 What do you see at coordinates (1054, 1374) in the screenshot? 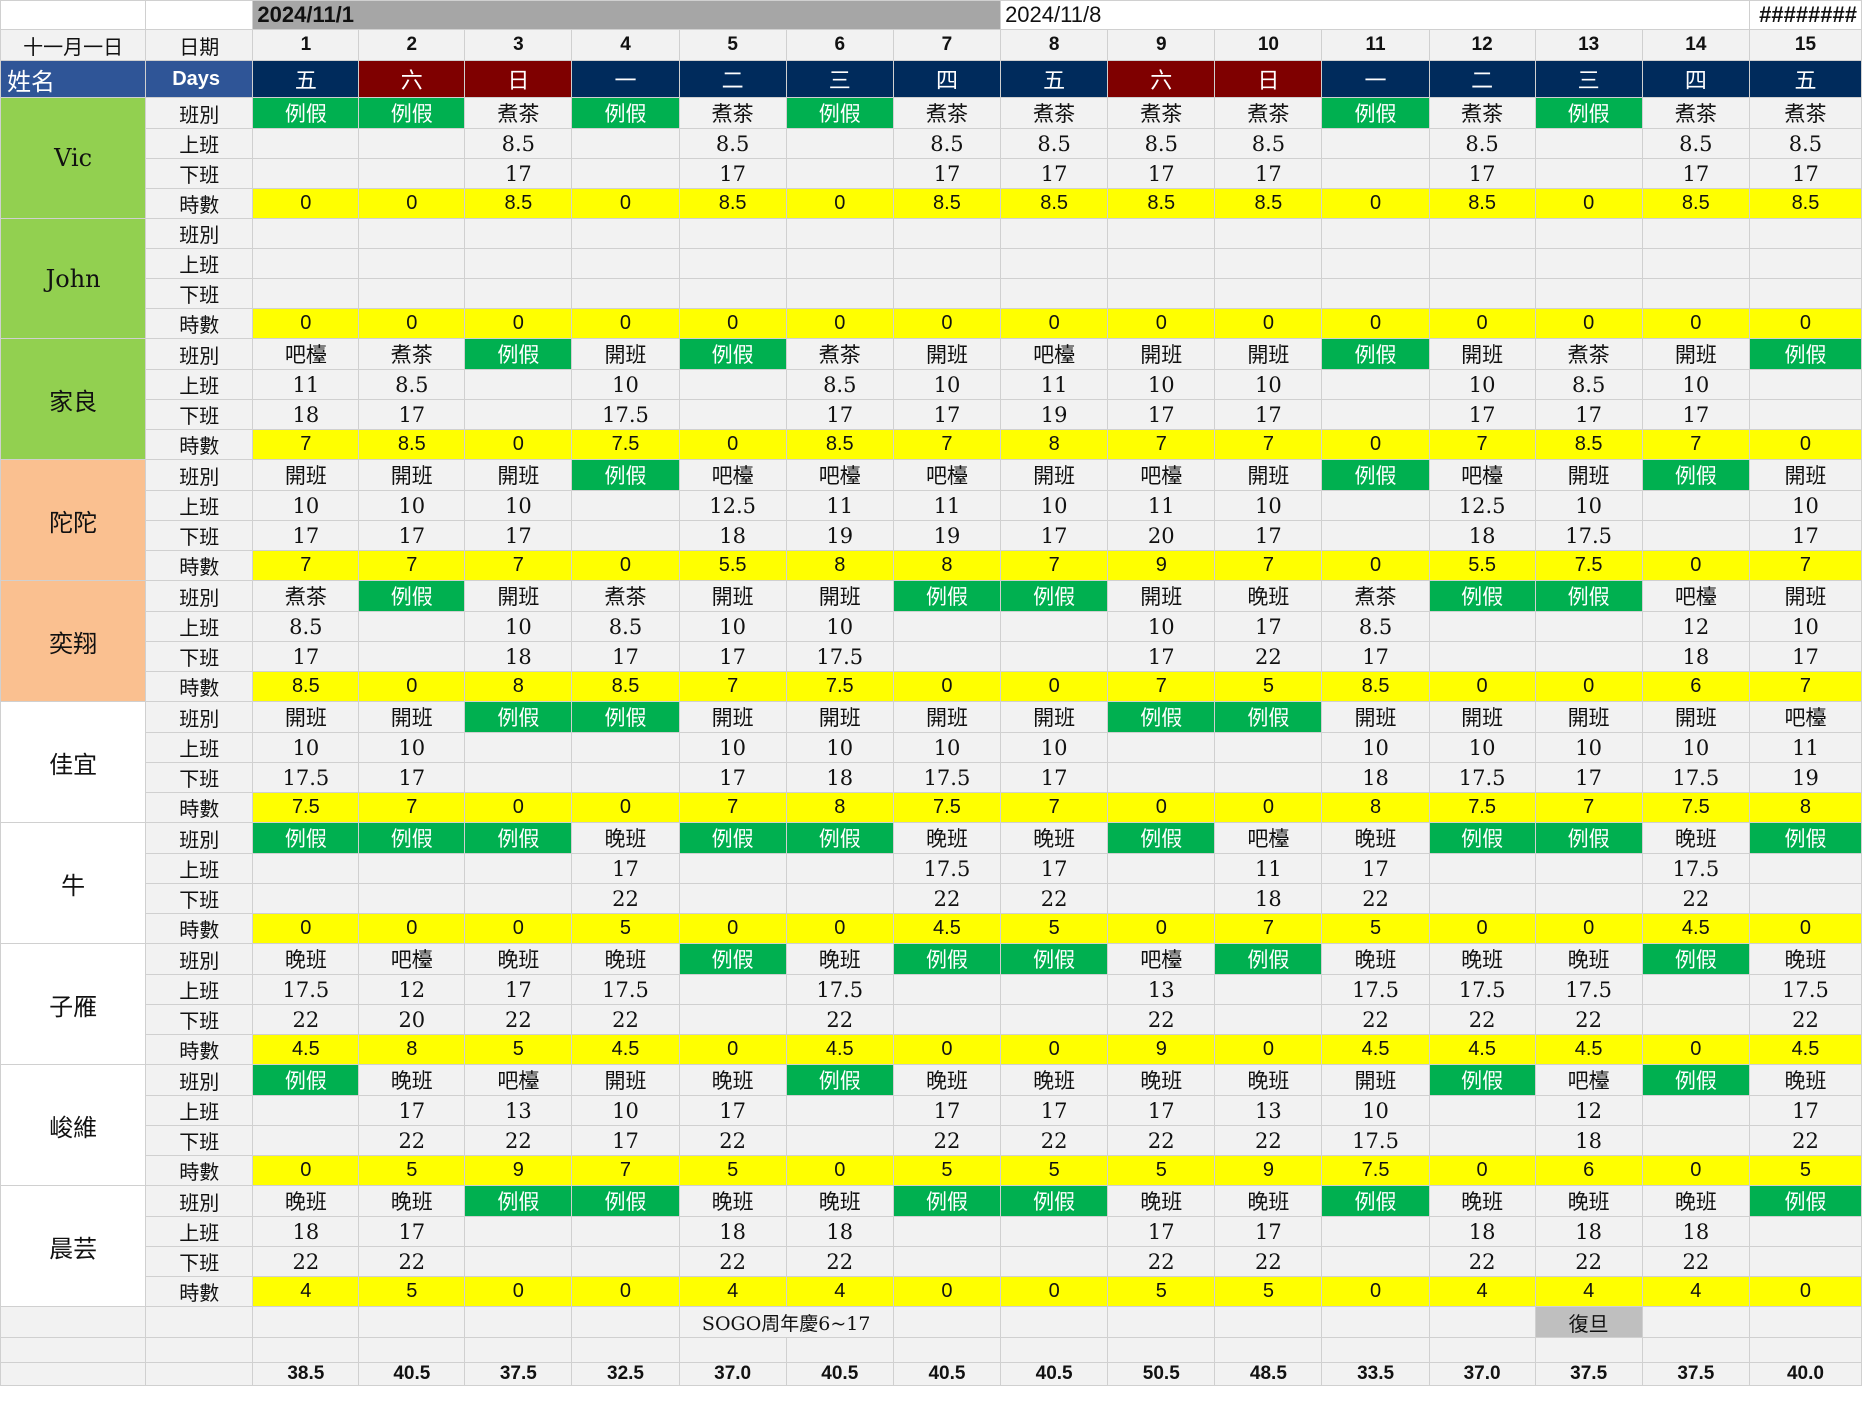
I see `total-hours-cell: 40.5` at bounding box center [1054, 1374].